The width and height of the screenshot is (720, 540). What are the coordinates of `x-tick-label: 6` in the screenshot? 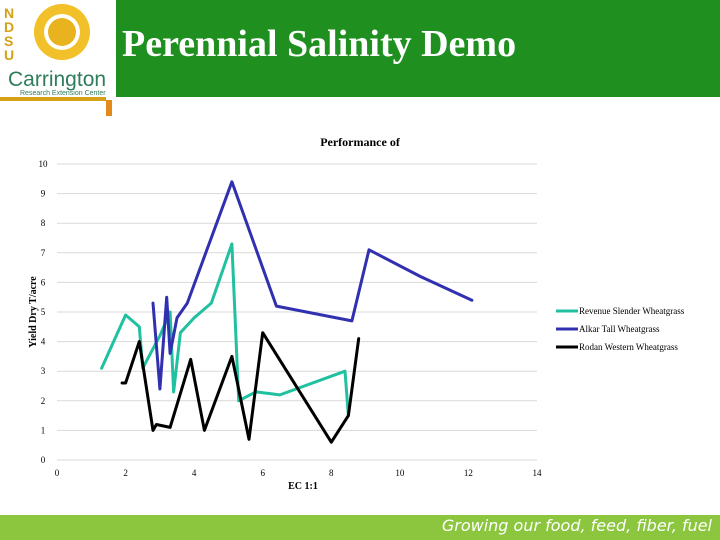 It's located at (262, 473).